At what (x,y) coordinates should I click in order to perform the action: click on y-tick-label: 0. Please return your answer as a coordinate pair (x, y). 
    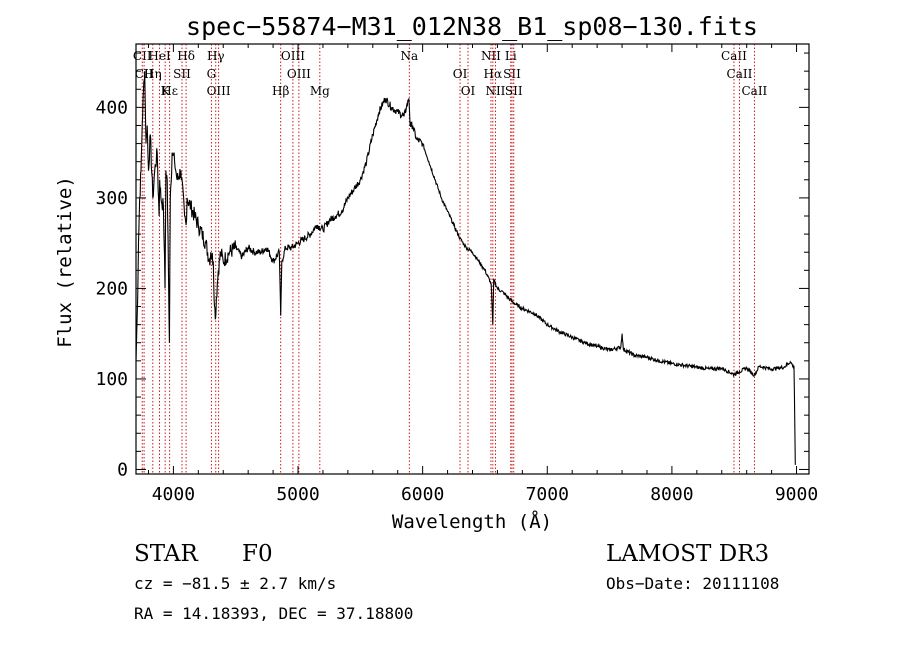
    Looking at the image, I should click on (122, 469).